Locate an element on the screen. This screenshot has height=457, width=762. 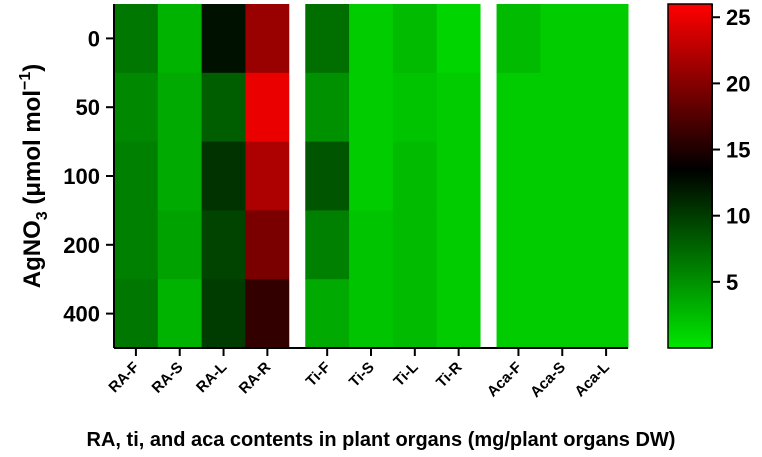
colorbar: 5 10 15 20 25 is located at coordinates (708, 176).